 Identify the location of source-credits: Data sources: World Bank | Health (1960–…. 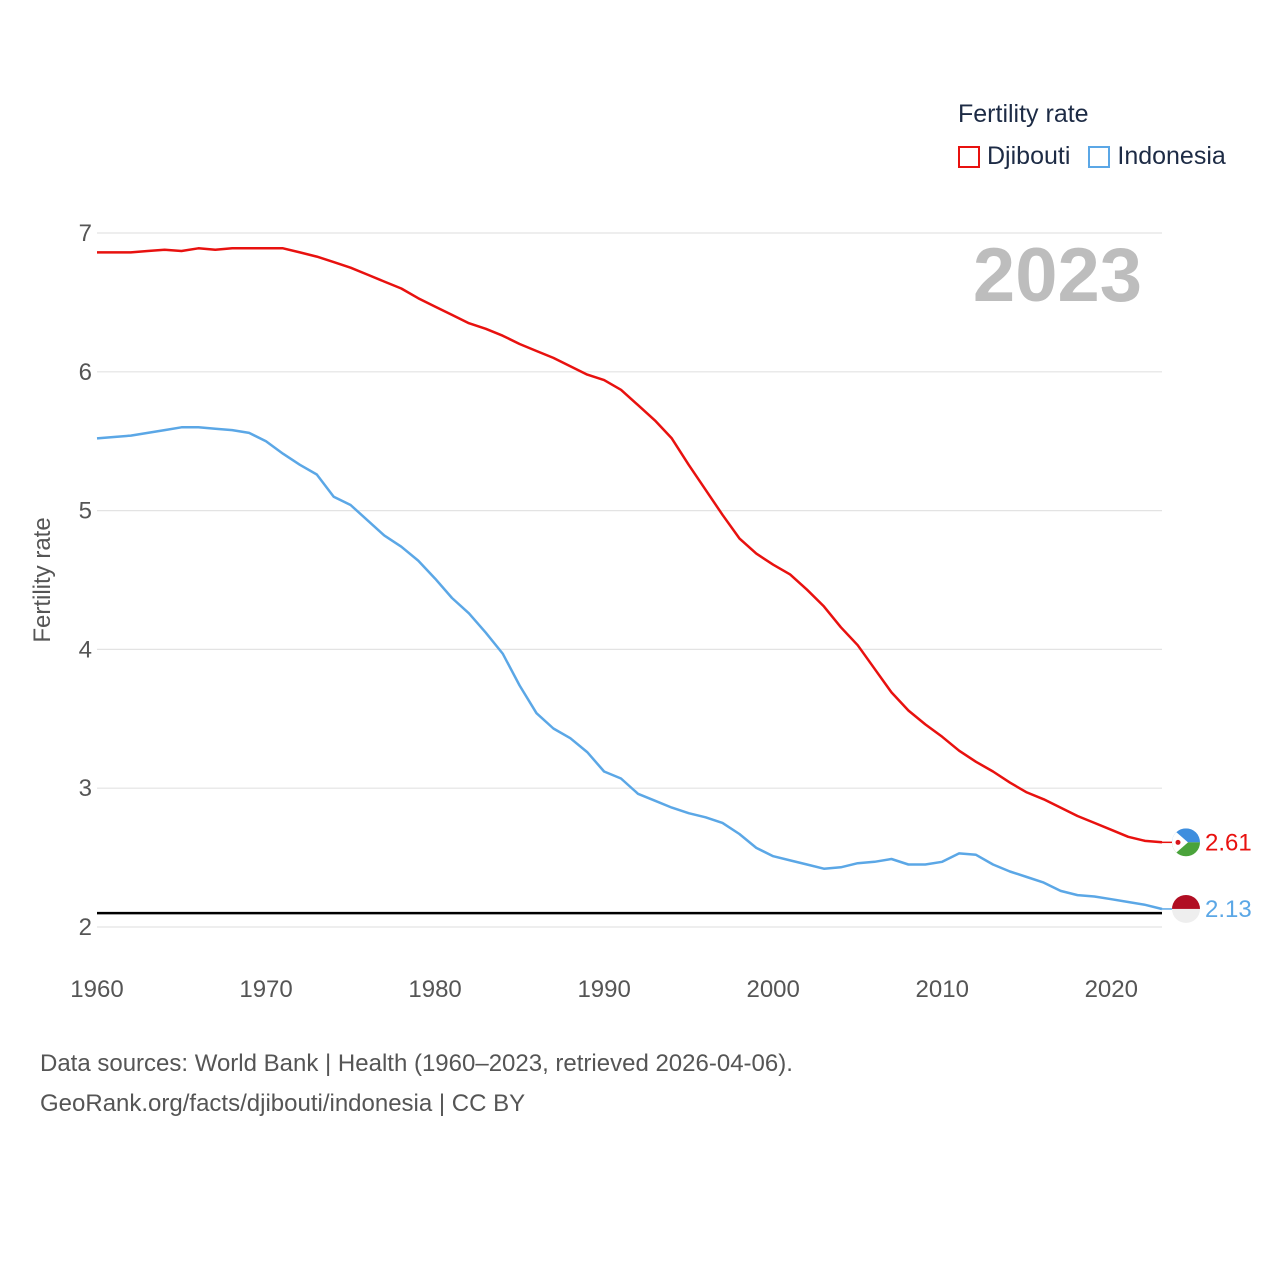
(416, 1084).